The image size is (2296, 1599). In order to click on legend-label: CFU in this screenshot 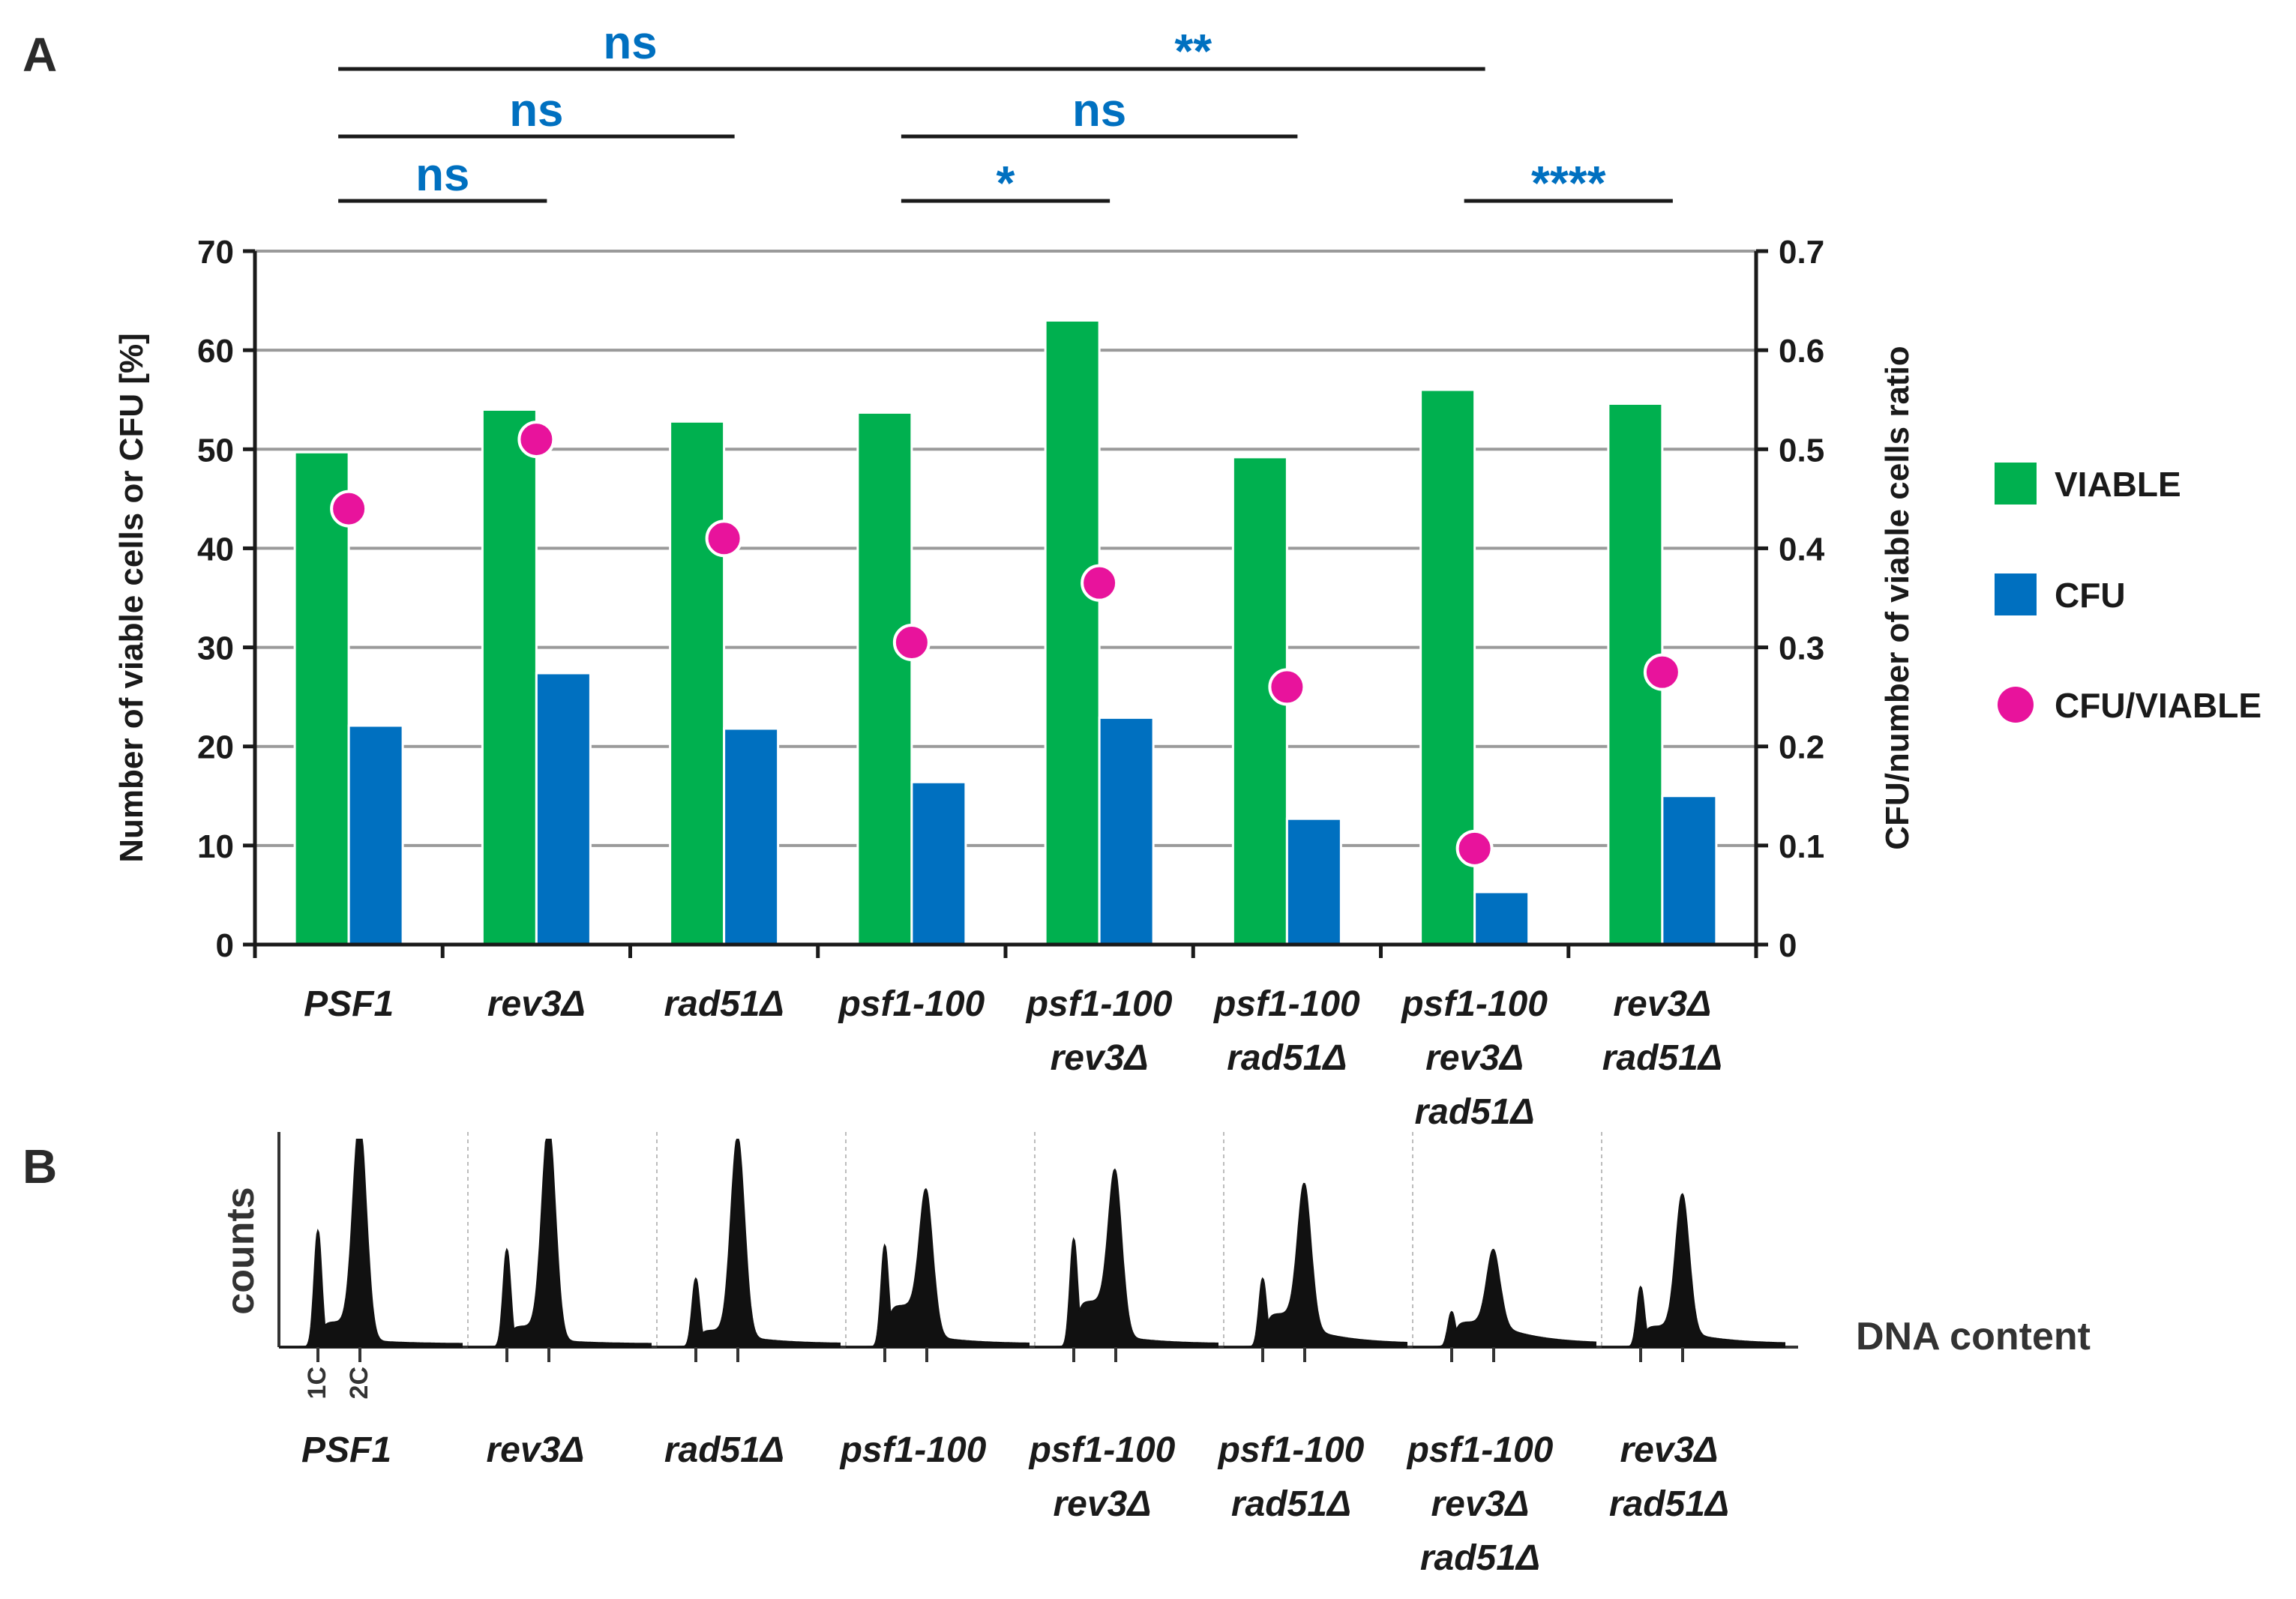, I will do `click(2090, 596)`.